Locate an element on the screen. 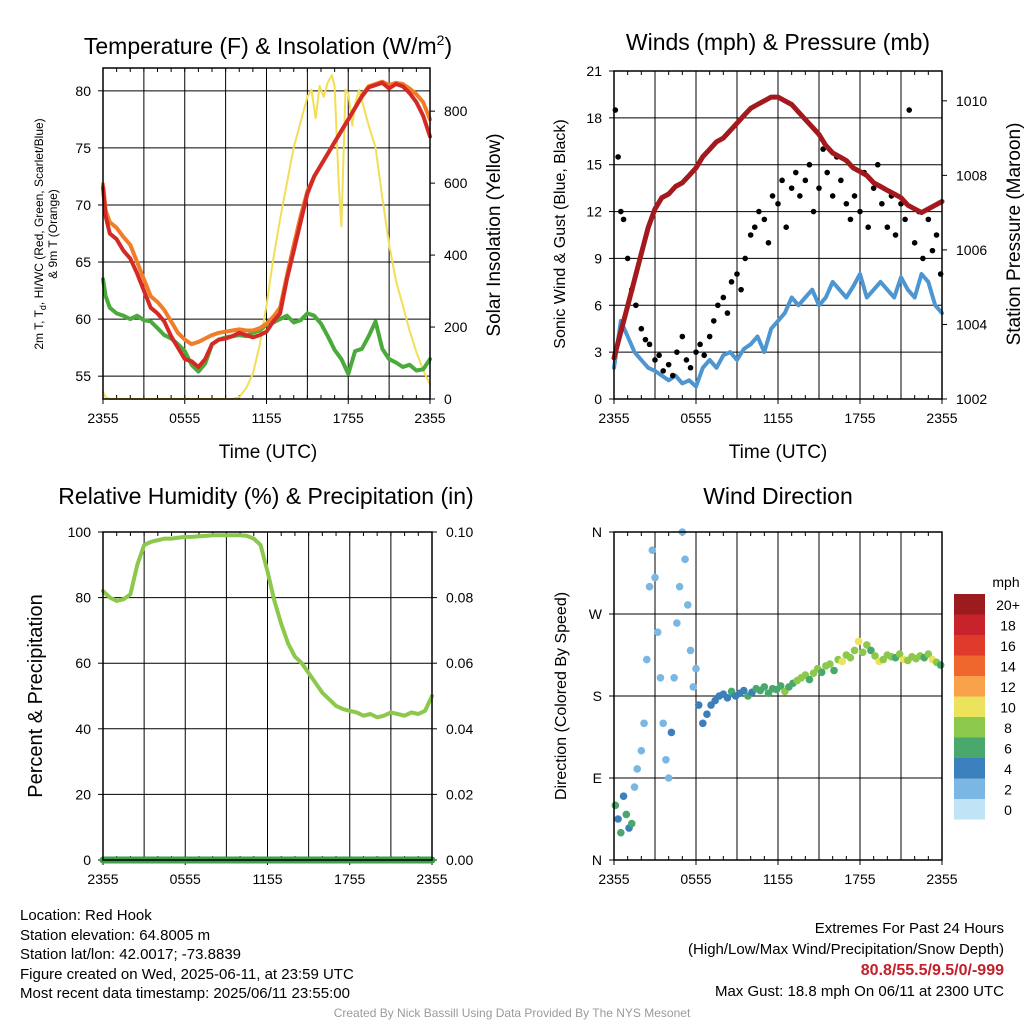 This screenshot has height=1024, width=1024. y-tick-label-right: 200 is located at coordinates (456, 327).